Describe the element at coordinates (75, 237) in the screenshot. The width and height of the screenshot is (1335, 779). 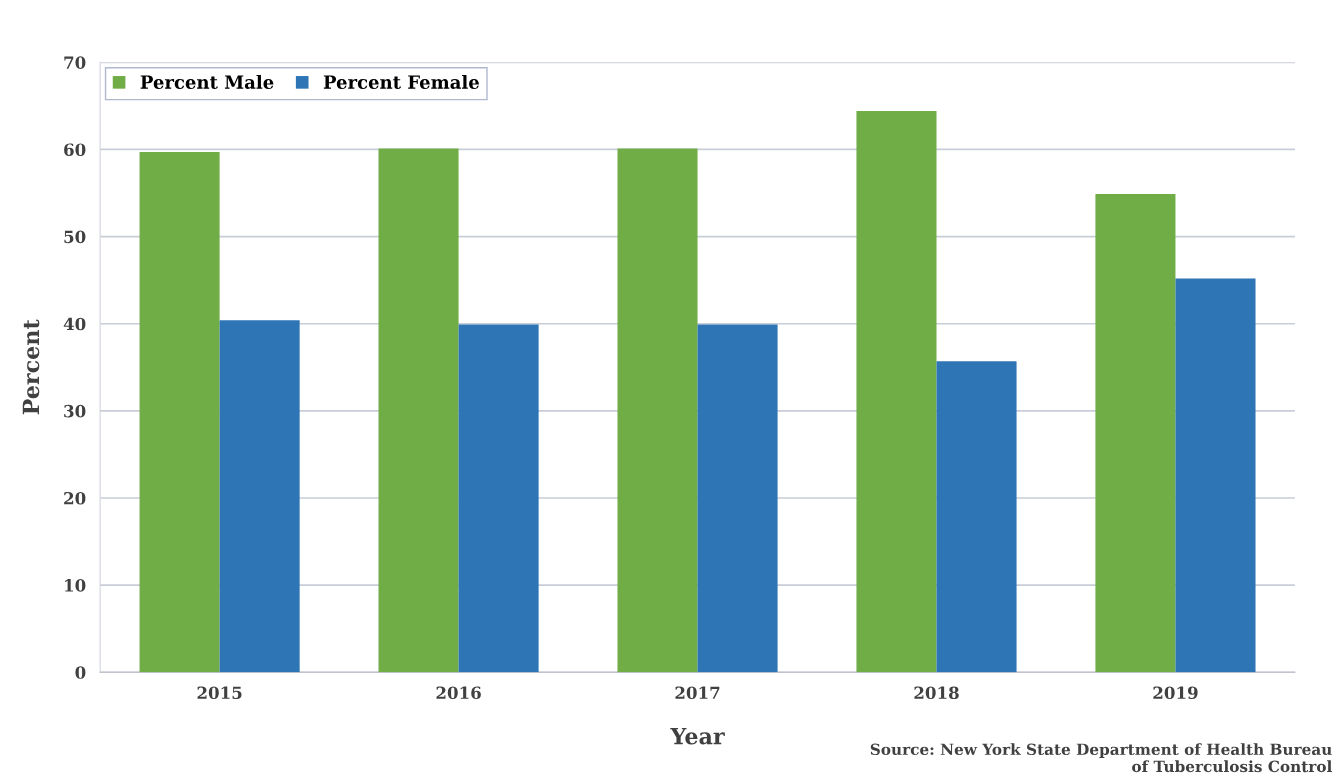
I see `y-tick-label: 50` at that location.